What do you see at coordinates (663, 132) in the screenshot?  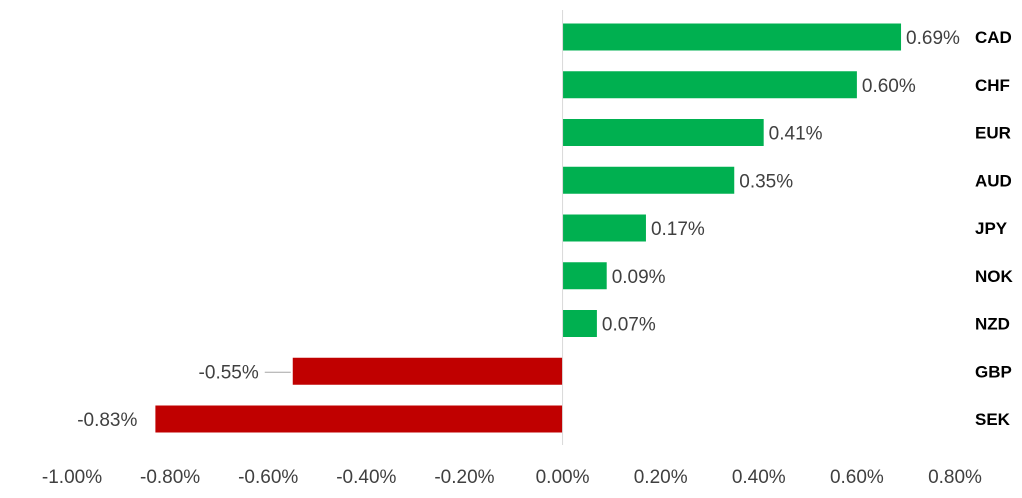 I see `bar-eur` at bounding box center [663, 132].